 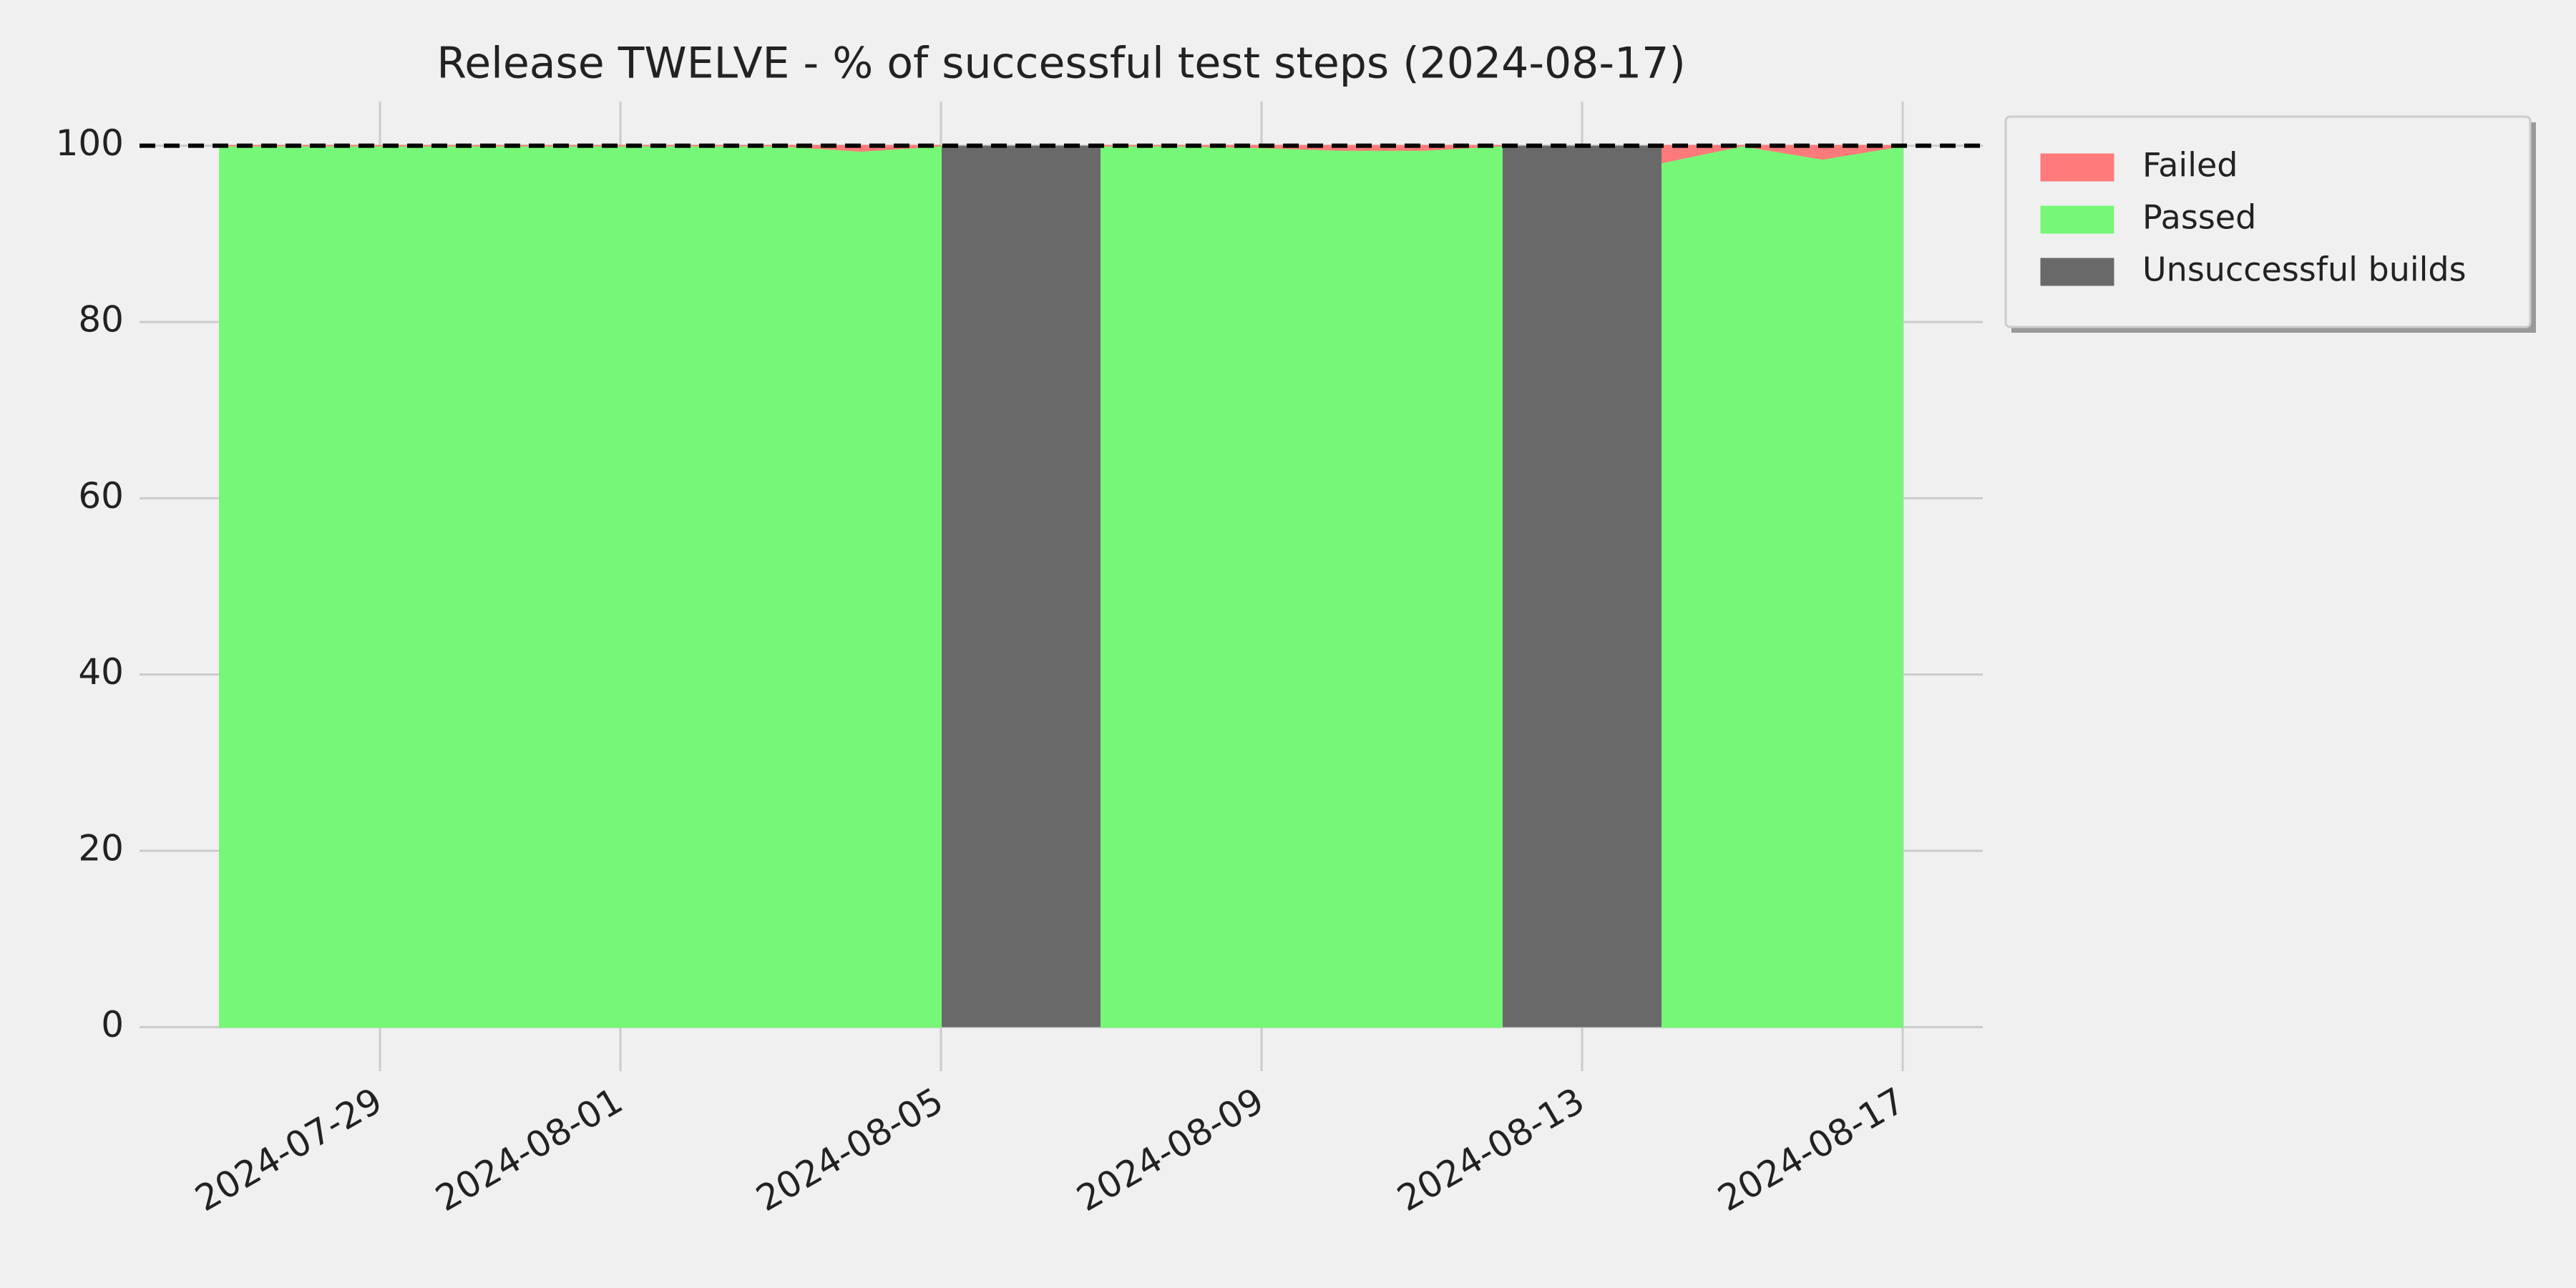 I want to click on legend-label: Failed, so click(x=2190, y=165).